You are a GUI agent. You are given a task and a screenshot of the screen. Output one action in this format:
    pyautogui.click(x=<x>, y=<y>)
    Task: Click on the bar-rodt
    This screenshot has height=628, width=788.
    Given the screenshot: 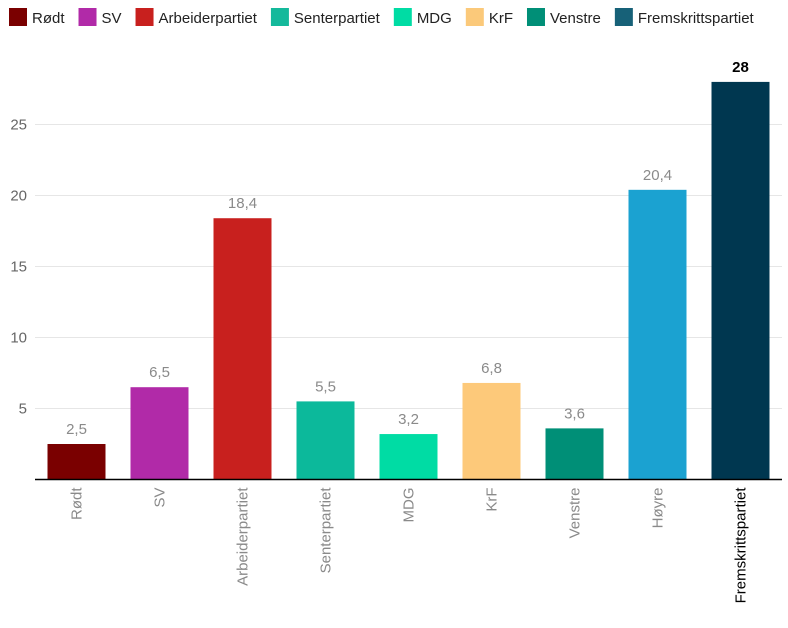 What is the action you would take?
    pyautogui.click(x=76, y=462)
    